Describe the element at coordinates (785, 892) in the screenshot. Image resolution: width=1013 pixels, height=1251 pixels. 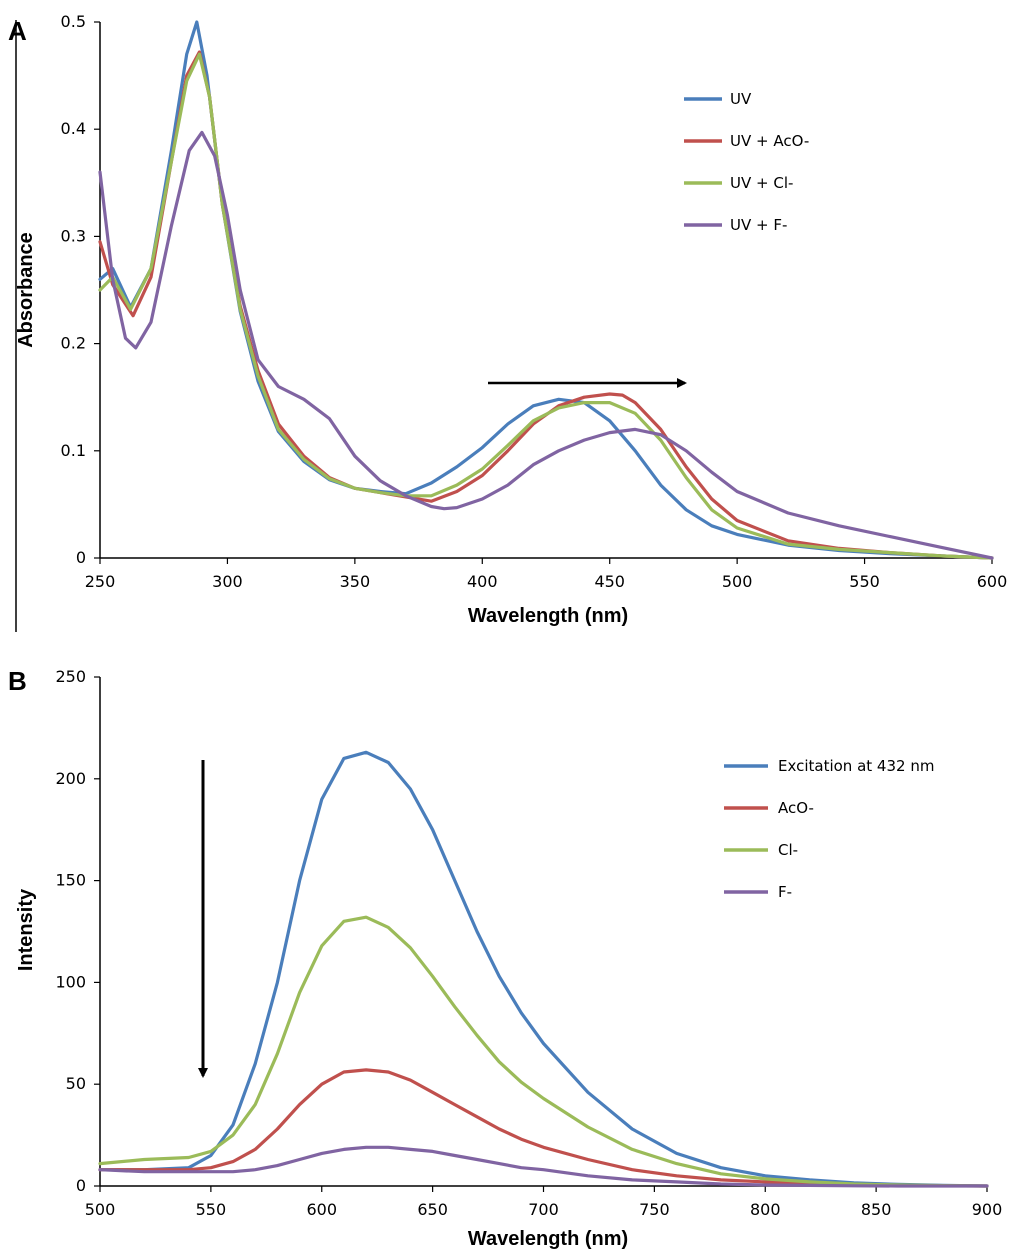
I see `chart-b-legend-label-f: F-` at that location.